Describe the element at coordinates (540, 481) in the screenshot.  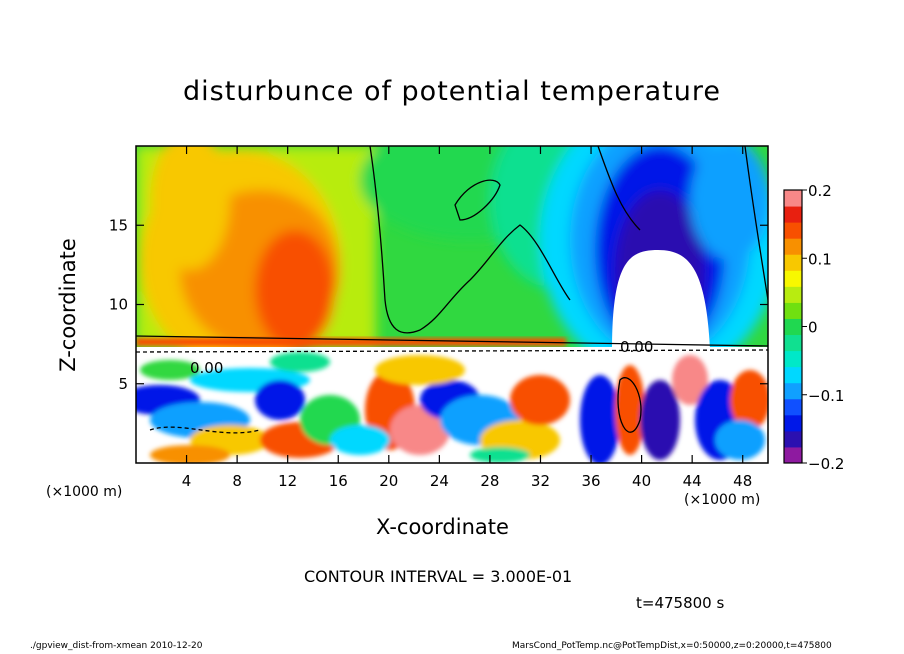
I see `x-tick-label: 32` at that location.